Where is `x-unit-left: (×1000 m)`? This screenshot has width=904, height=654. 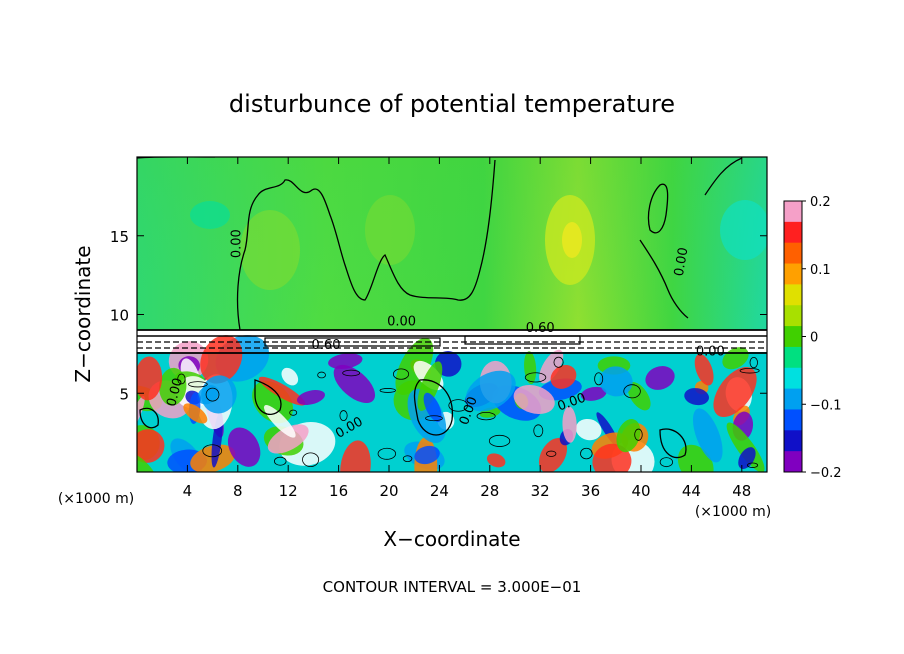
x-unit-left: (×1000 m) is located at coordinates (96, 499).